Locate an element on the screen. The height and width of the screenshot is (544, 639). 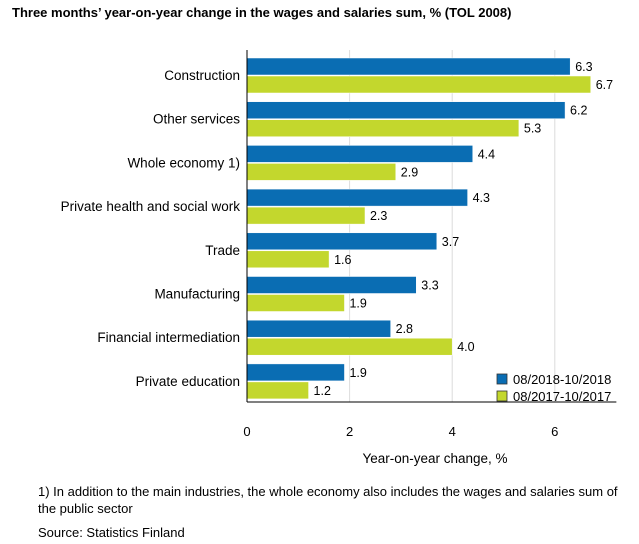
data-label: 6.2 is located at coordinates (578, 111).